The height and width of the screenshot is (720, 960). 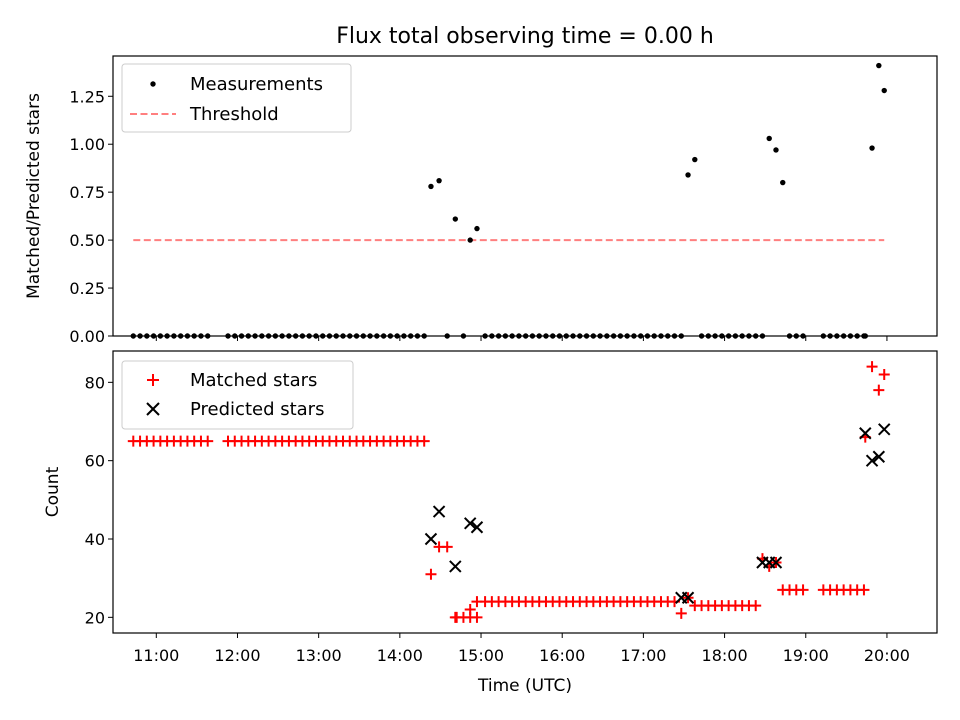 I want to click on legend-label-threshold: Threshold, so click(x=234, y=114).